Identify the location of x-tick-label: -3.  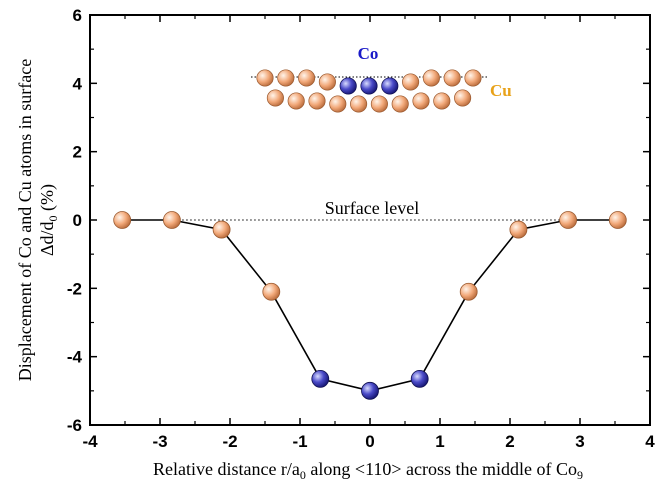
(159, 441).